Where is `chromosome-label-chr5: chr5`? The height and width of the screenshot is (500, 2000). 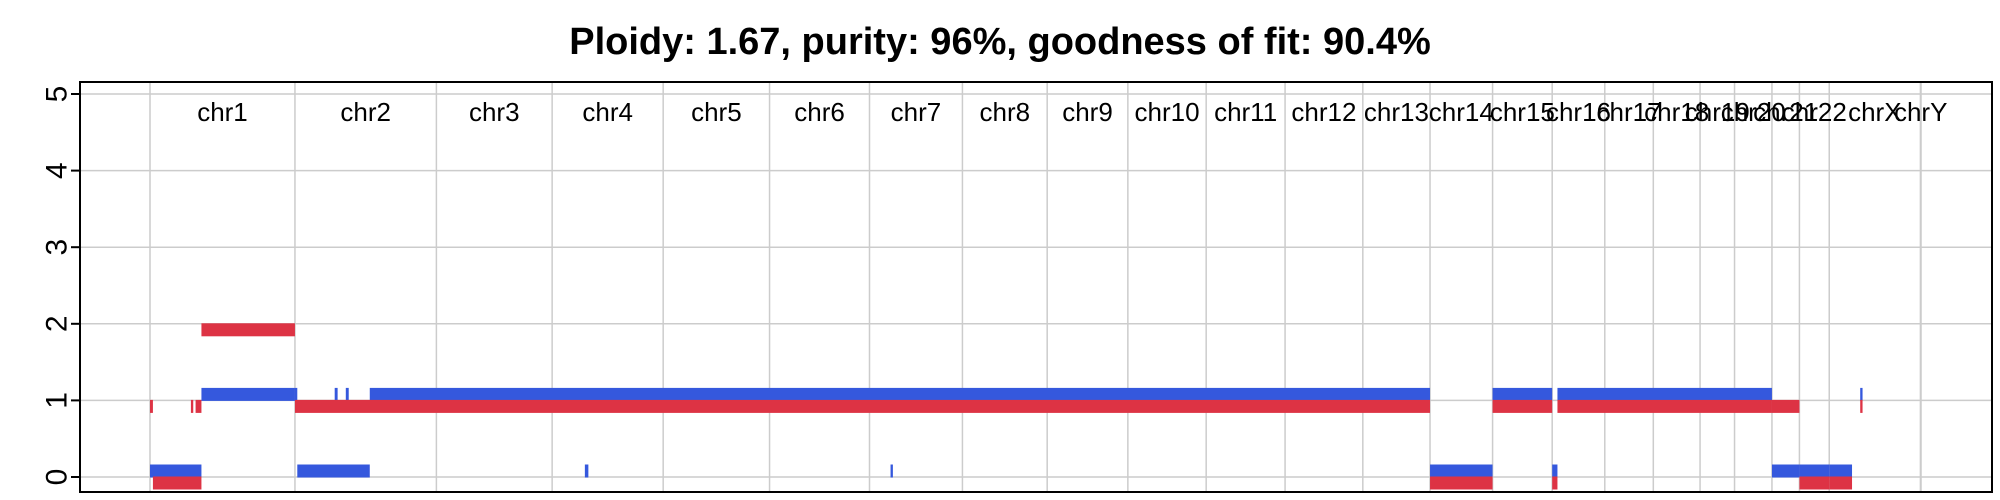 chromosome-label-chr5: chr5 is located at coordinates (716, 112).